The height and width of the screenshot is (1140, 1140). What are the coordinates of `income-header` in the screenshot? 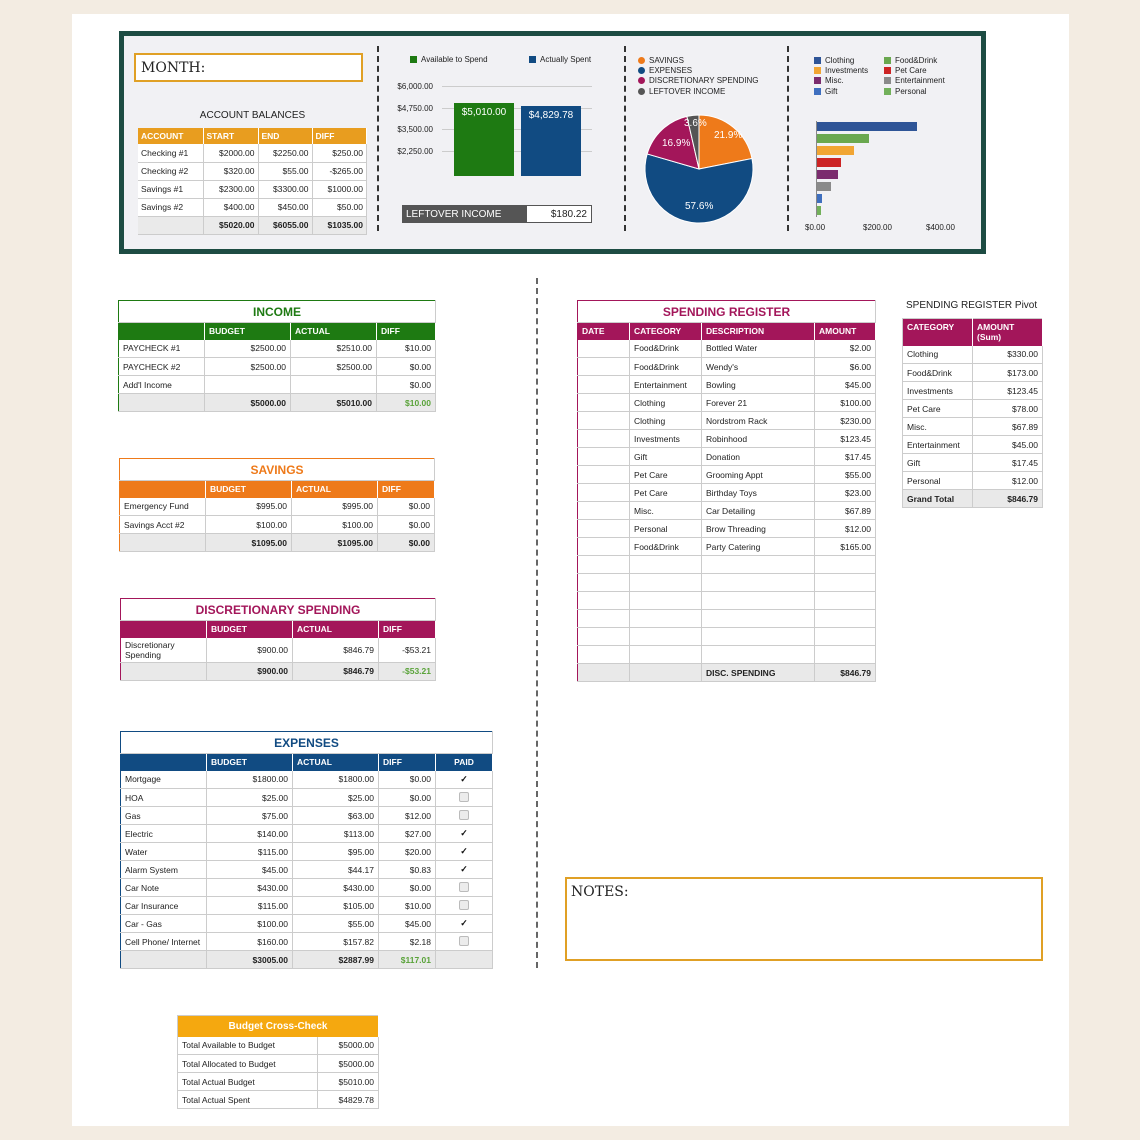 It's located at (161, 331).